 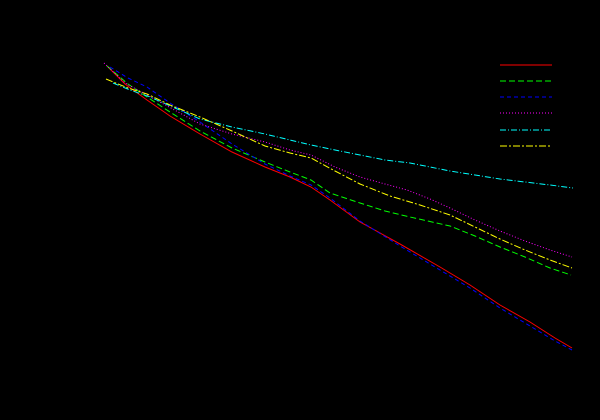 What do you see at coordinates (526, 105) in the screenshot?
I see `legend` at bounding box center [526, 105].